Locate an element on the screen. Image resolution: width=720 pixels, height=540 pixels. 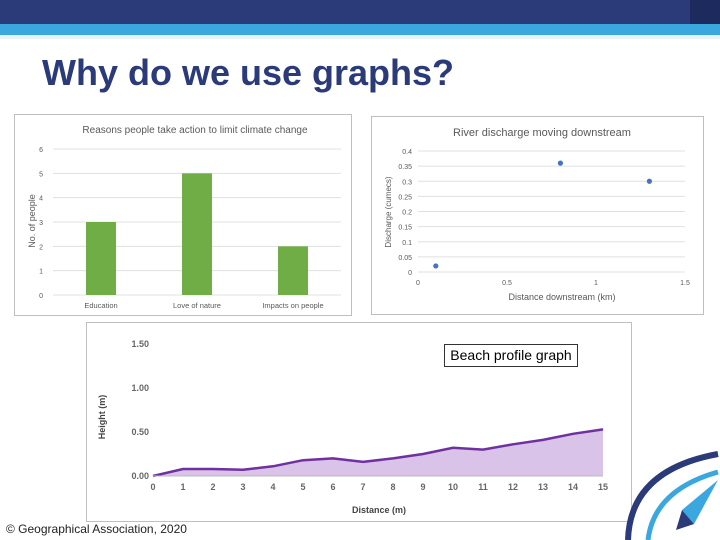
area-xtick-label: 8 is located at coordinates (392, 487).